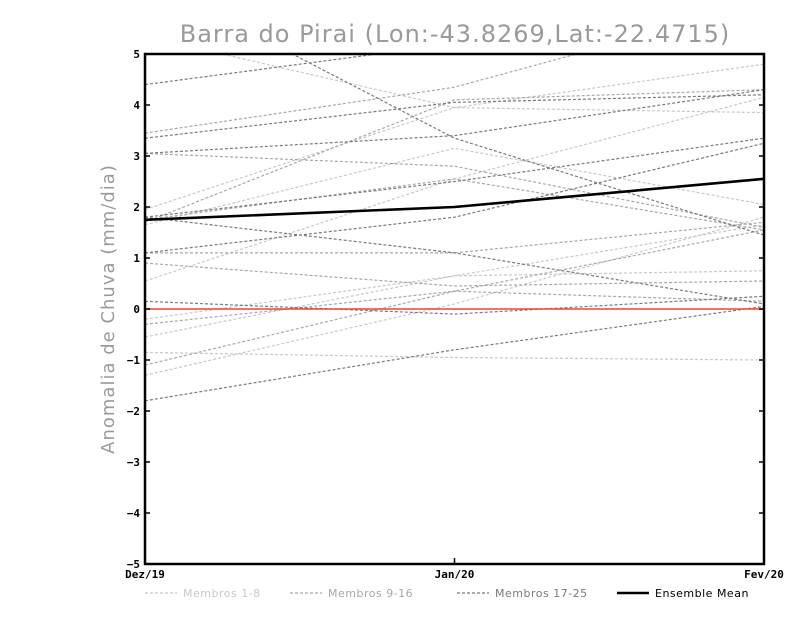 The image size is (800, 618). What do you see at coordinates (454, 237) in the screenshot?
I see `series-line-m11` at bounding box center [454, 237].